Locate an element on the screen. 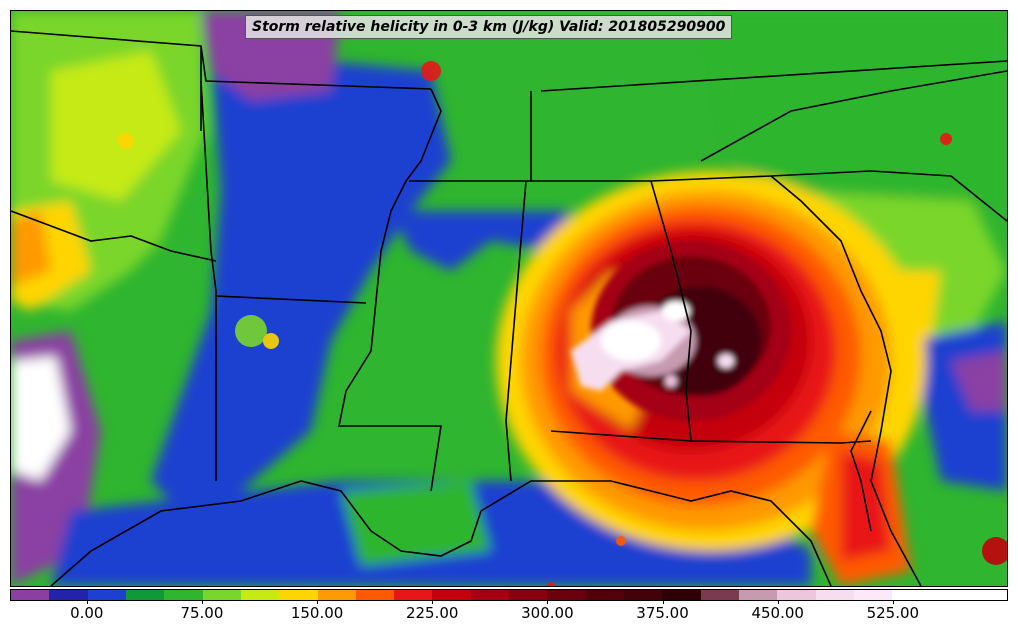 This screenshot has height=633, width=1018. colorbar is located at coordinates (509, 595).